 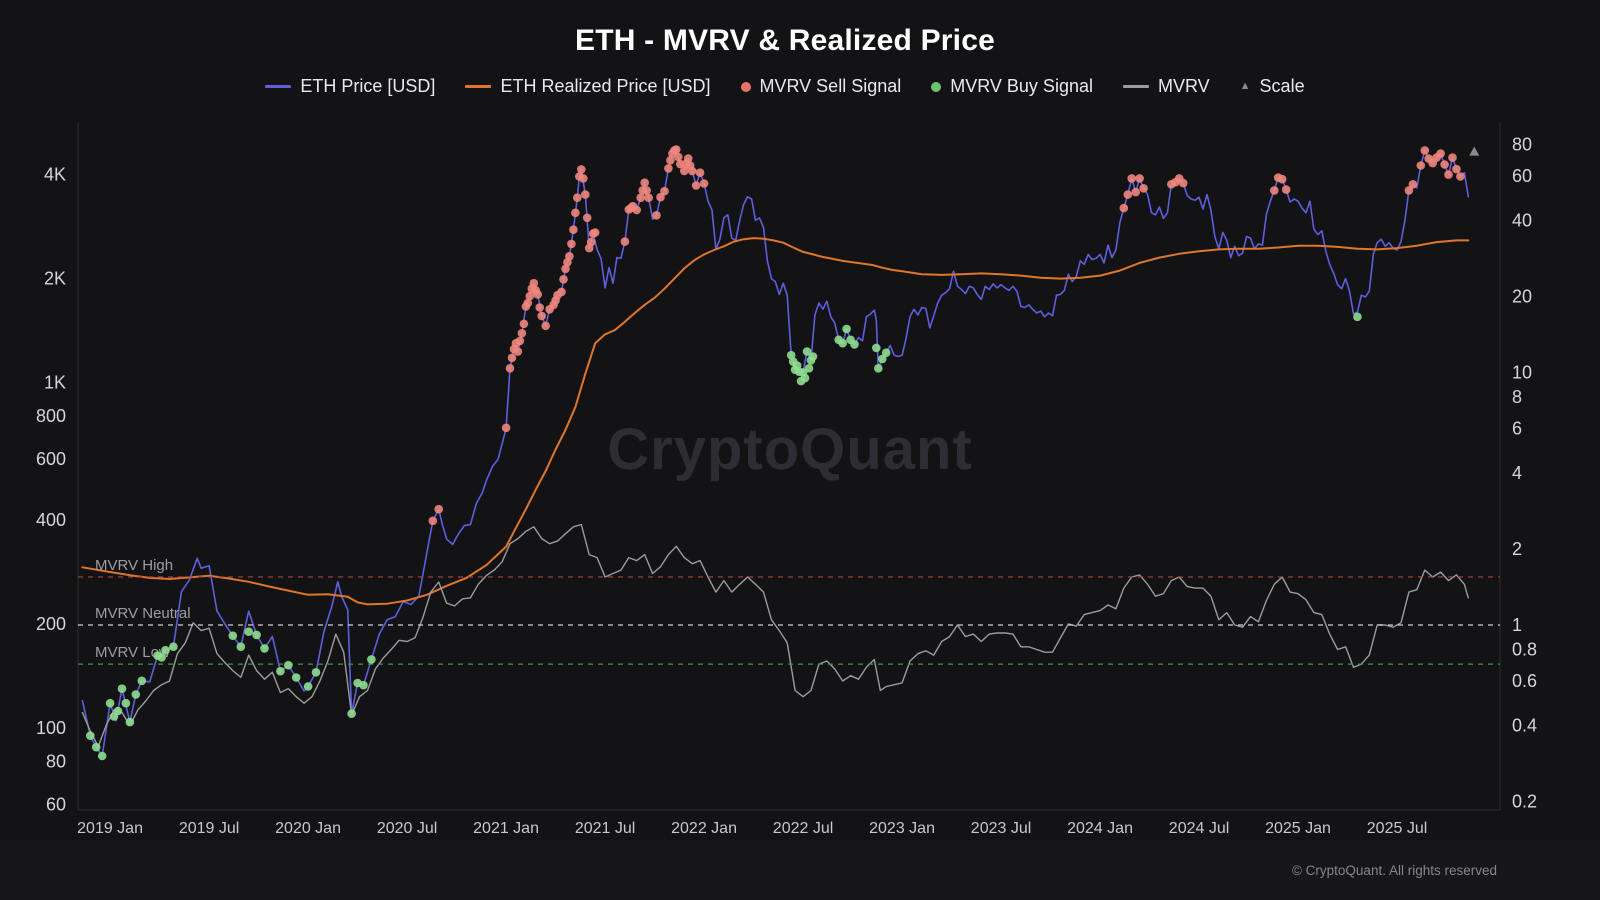 I want to click on x-axis-tick-label: 2020 Jan, so click(x=308, y=828).